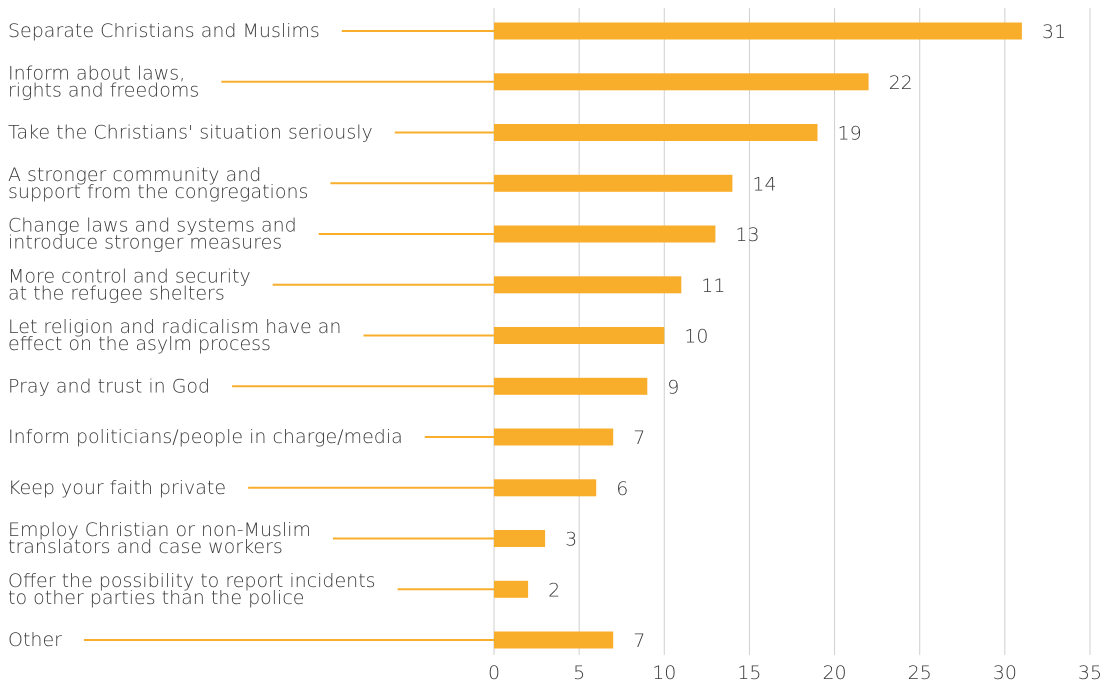 The width and height of the screenshot is (1108, 686). Describe the element at coordinates (850, 134) in the screenshot. I see `data-label: 19` at that location.